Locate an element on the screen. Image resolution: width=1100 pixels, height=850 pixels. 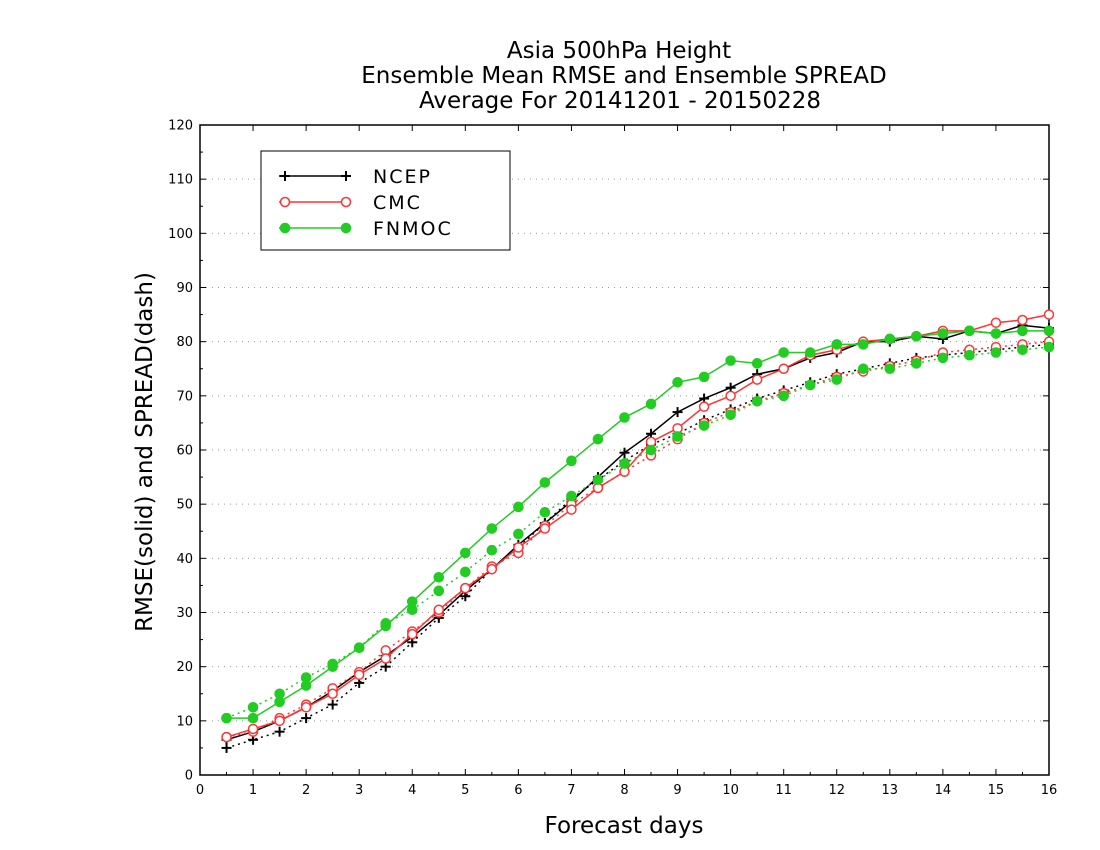
x-tick-label: 10 is located at coordinates (730, 790).